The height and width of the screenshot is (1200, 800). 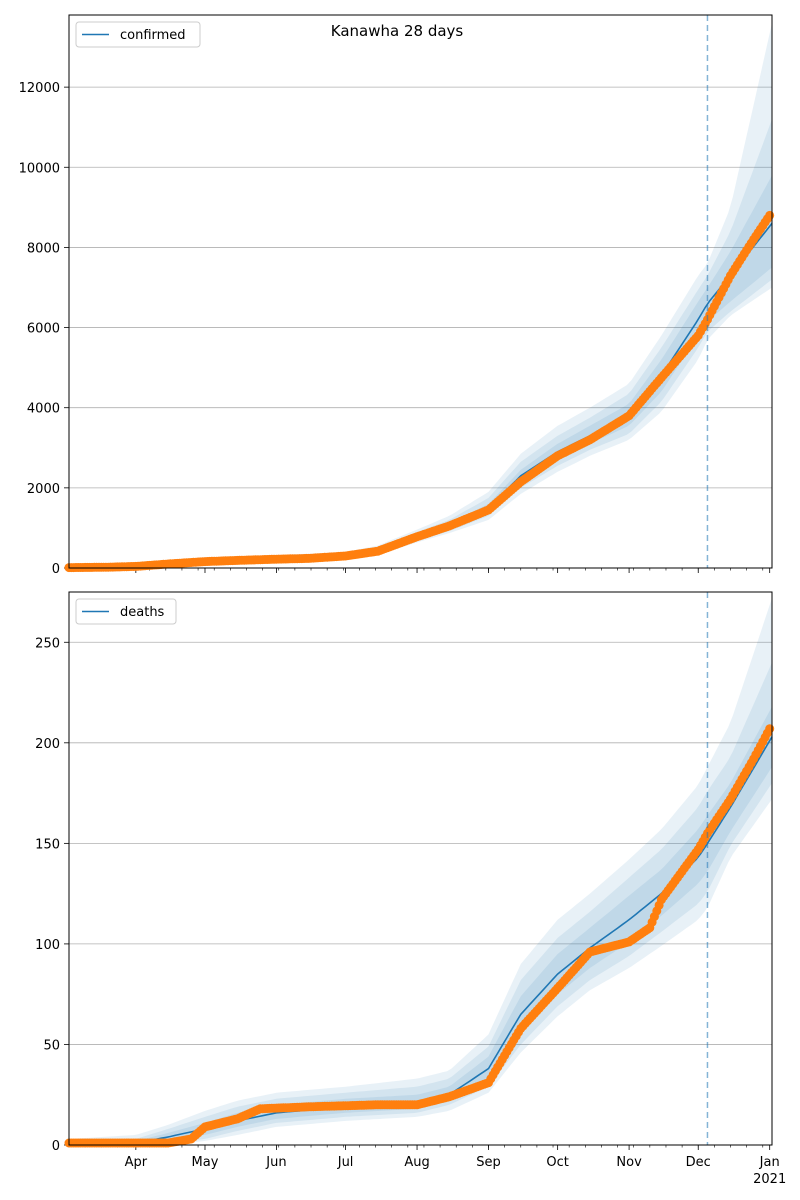 What do you see at coordinates (205, 1162) in the screenshot?
I see `x-tick-label: May` at bounding box center [205, 1162].